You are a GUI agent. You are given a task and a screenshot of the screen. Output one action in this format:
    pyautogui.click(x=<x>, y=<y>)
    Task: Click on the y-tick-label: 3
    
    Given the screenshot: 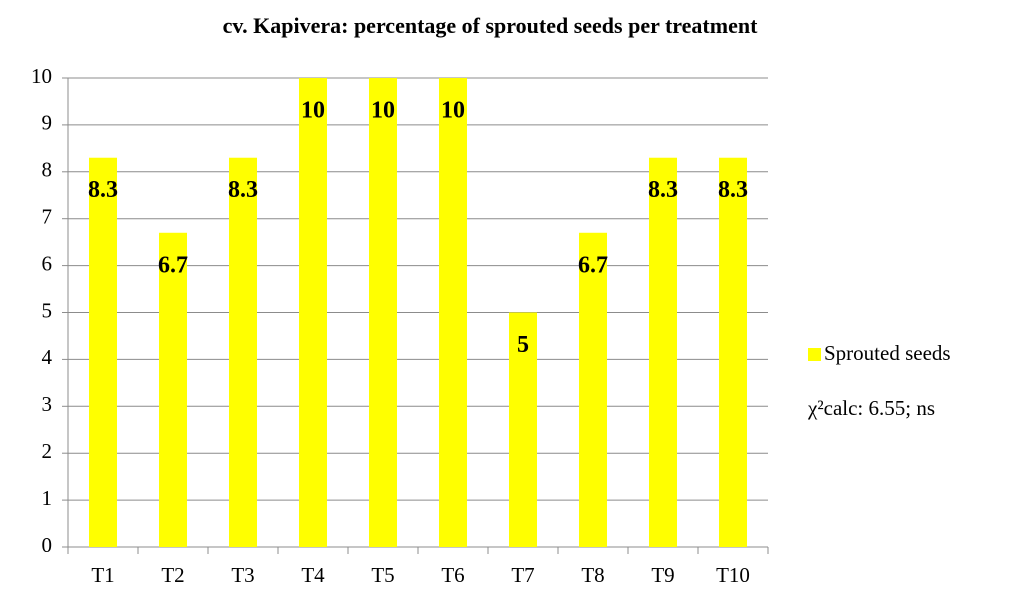 What is the action you would take?
    pyautogui.click(x=47, y=404)
    